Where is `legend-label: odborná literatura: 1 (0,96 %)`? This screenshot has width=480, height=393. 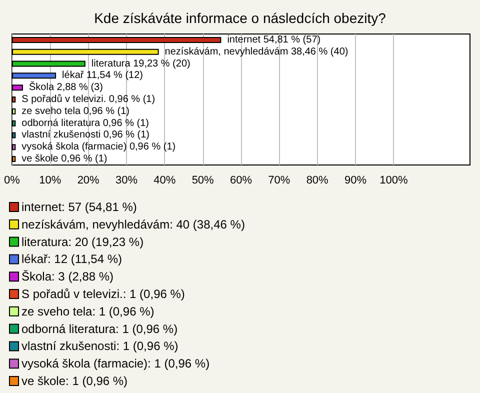 legend-label: odborná literatura: 1 (0,96 %) is located at coordinates (100, 329).